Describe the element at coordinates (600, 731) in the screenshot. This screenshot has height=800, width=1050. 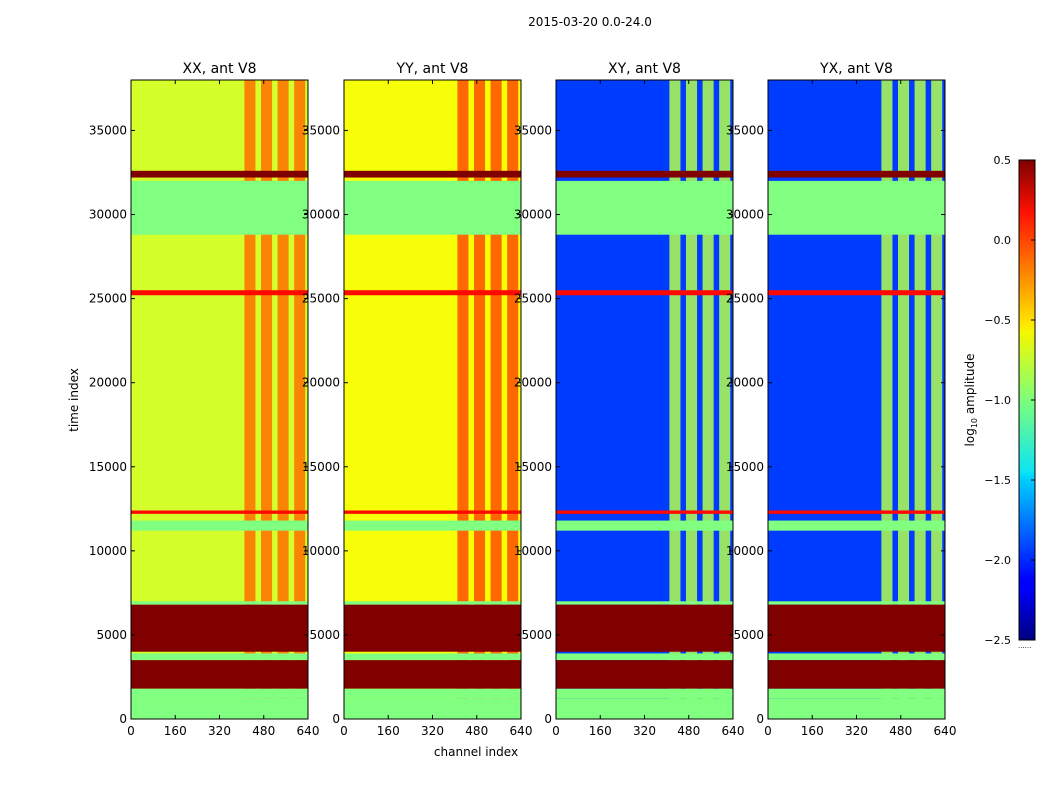
I see `x-tick-label: 160` at that location.